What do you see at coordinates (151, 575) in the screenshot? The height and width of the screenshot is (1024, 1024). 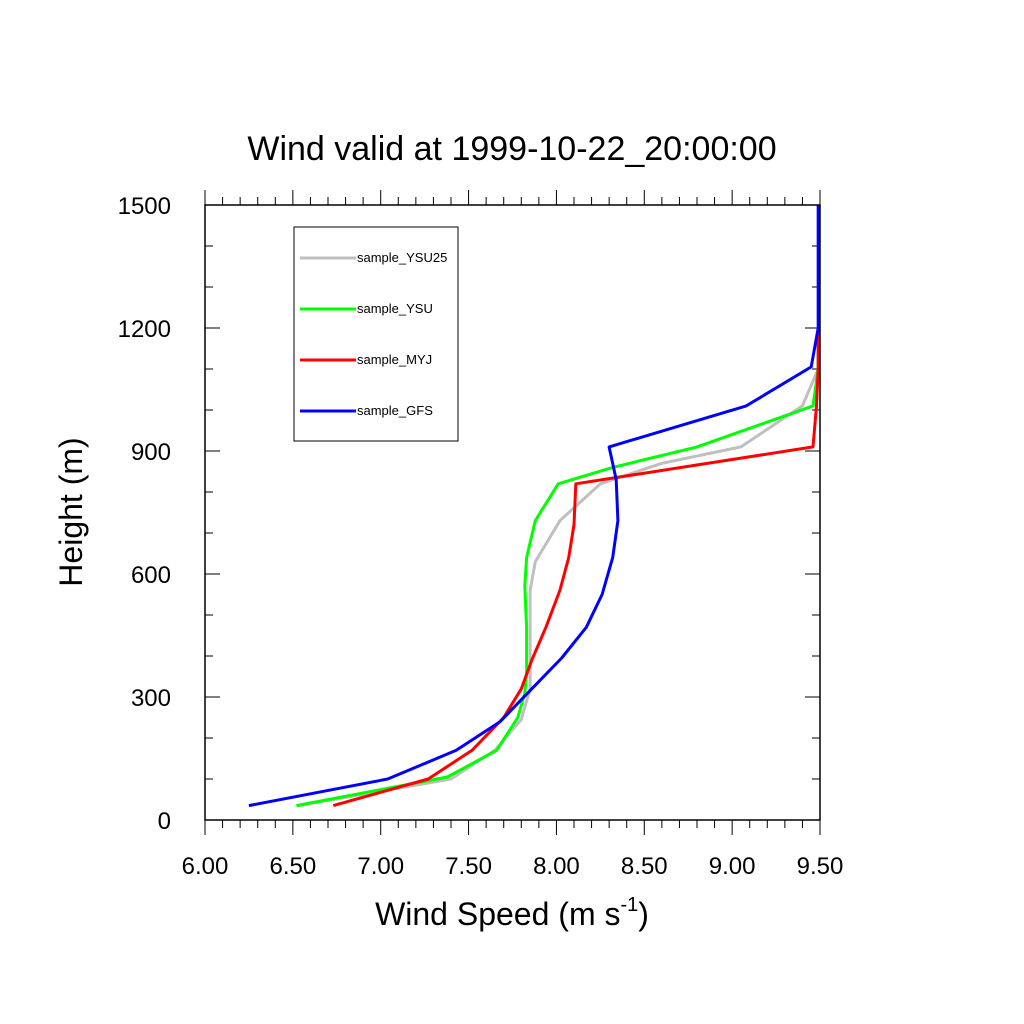 I see `y-tick-label: 600` at bounding box center [151, 575].